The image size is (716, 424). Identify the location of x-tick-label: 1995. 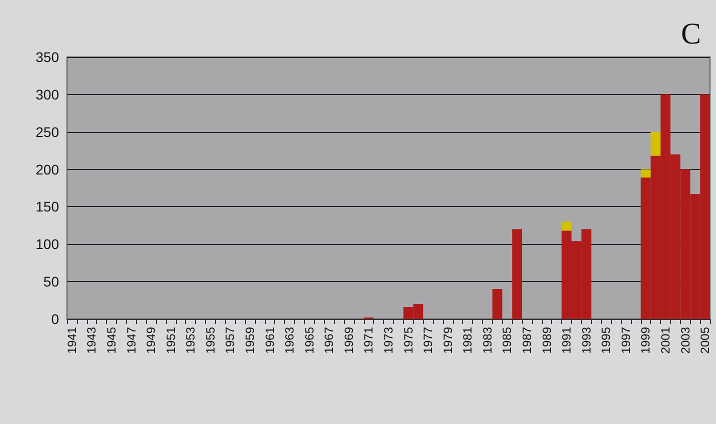
(606, 340).